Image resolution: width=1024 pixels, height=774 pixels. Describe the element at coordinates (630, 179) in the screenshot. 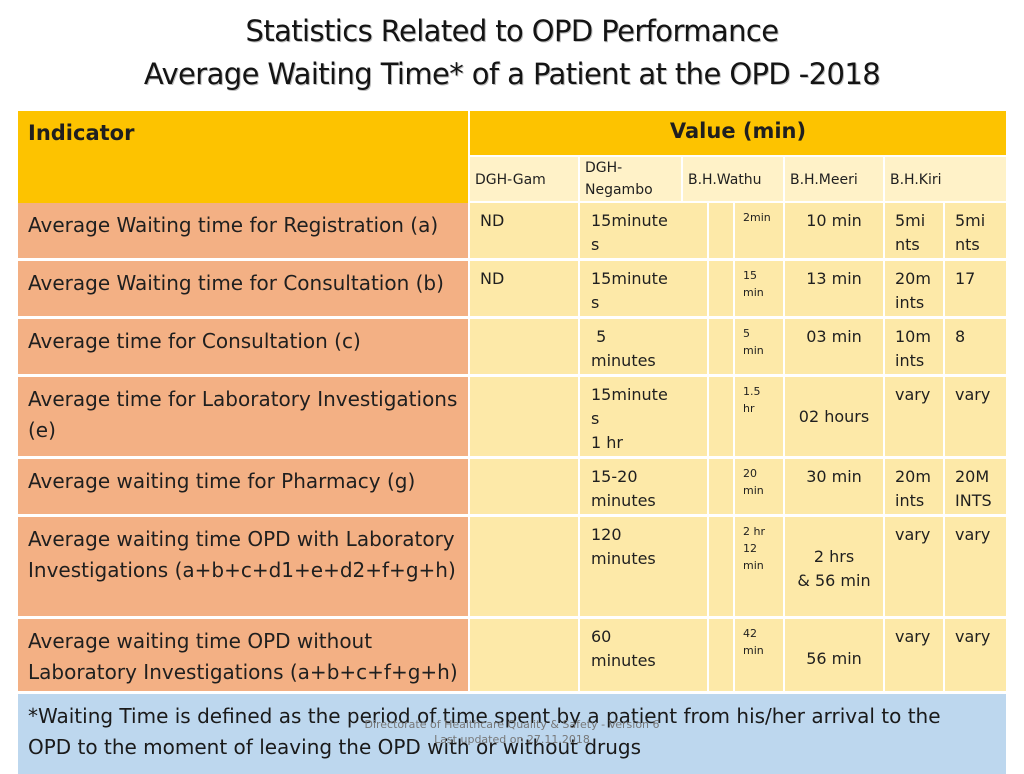

I see `hospital-header: DGH- Negambo` at that location.